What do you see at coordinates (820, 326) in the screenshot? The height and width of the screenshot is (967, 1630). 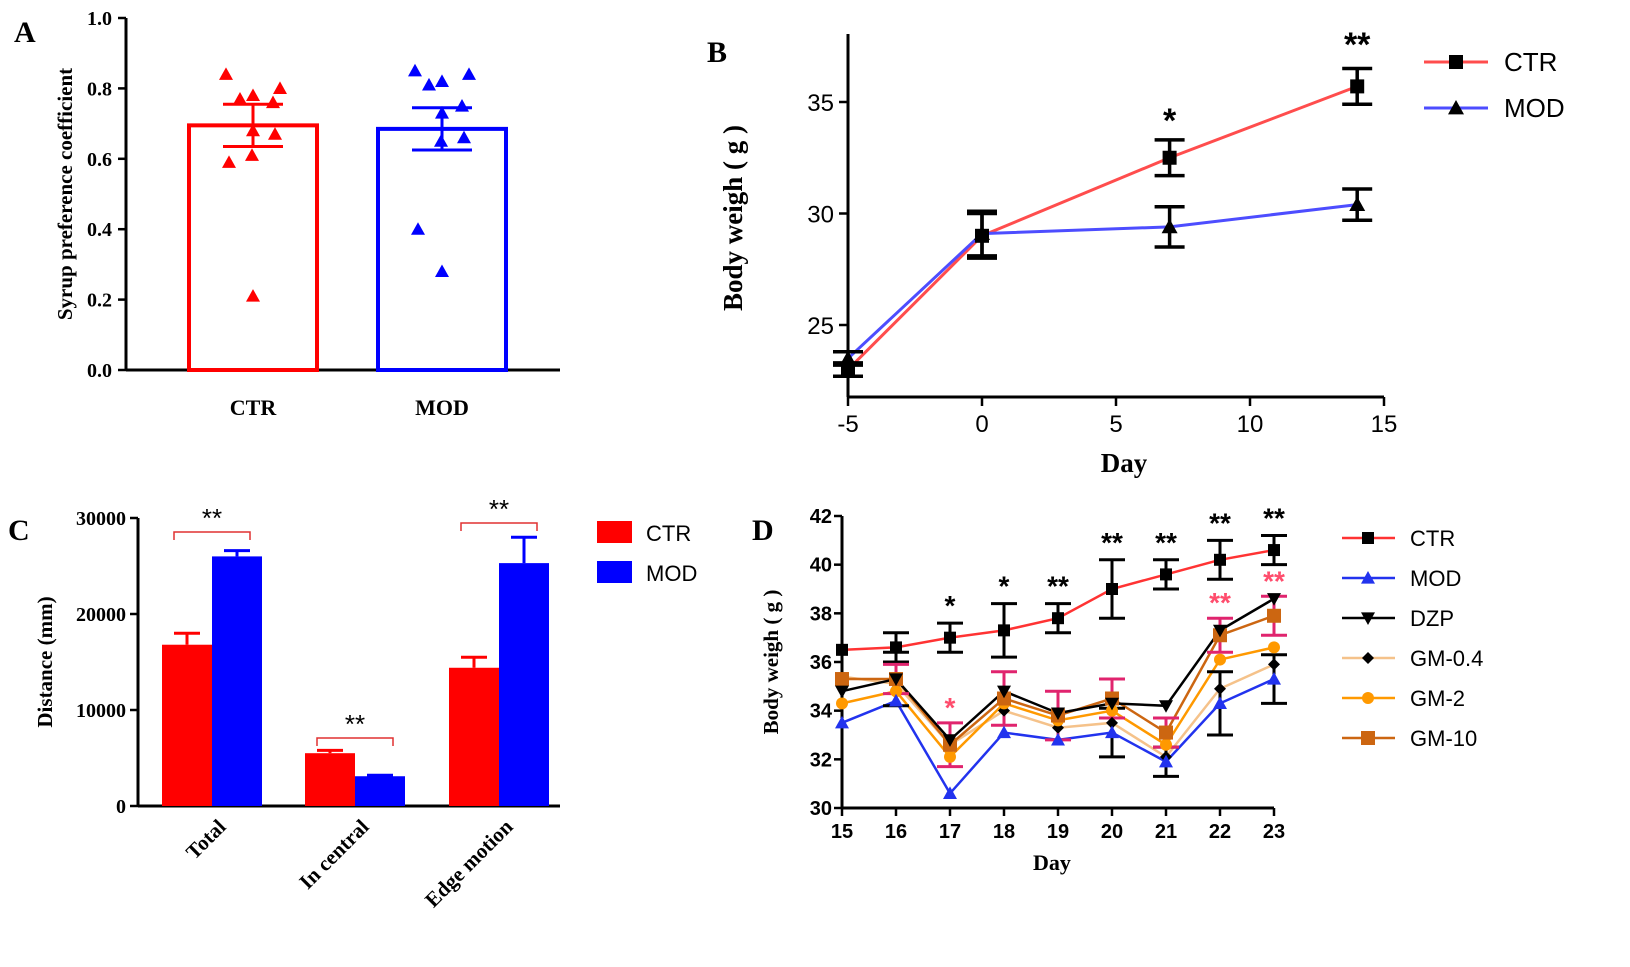 I see `y-tick-label: 25` at bounding box center [820, 326].